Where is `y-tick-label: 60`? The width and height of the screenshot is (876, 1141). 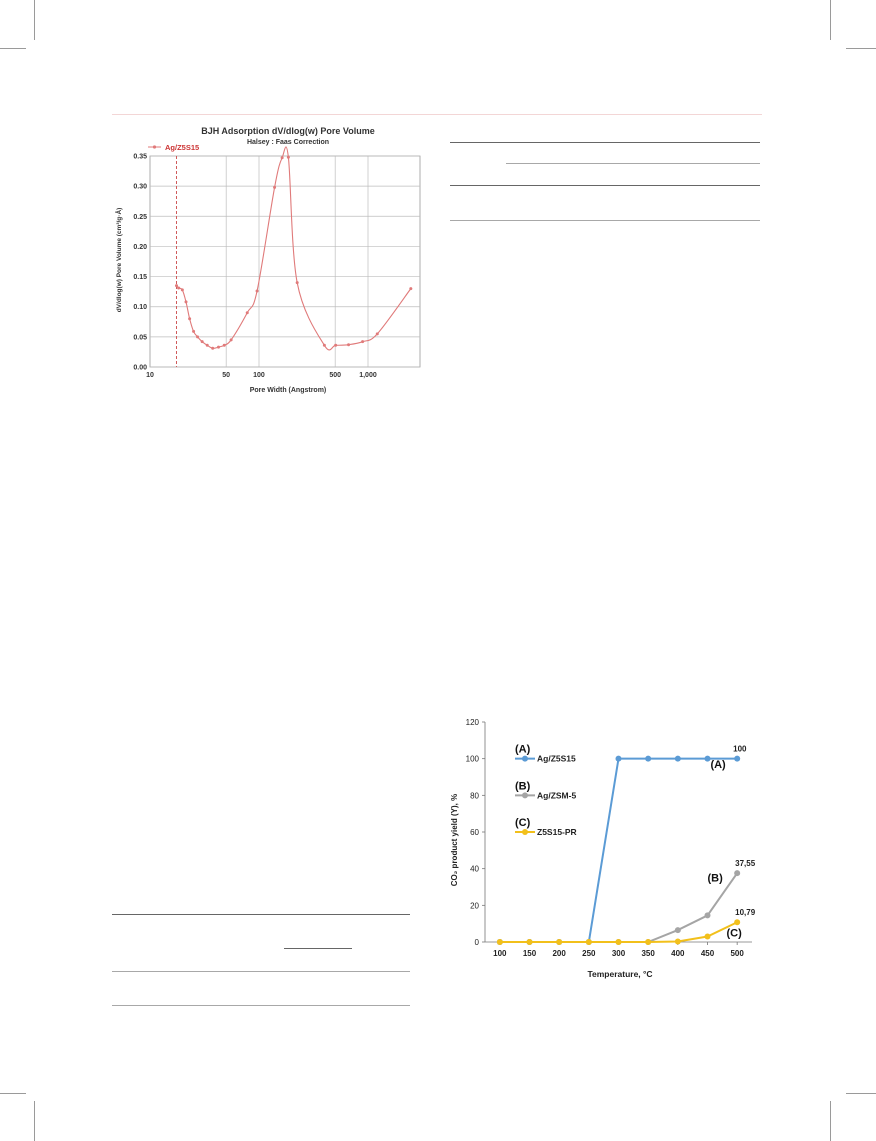
y-tick-label: 60 is located at coordinates (474, 832).